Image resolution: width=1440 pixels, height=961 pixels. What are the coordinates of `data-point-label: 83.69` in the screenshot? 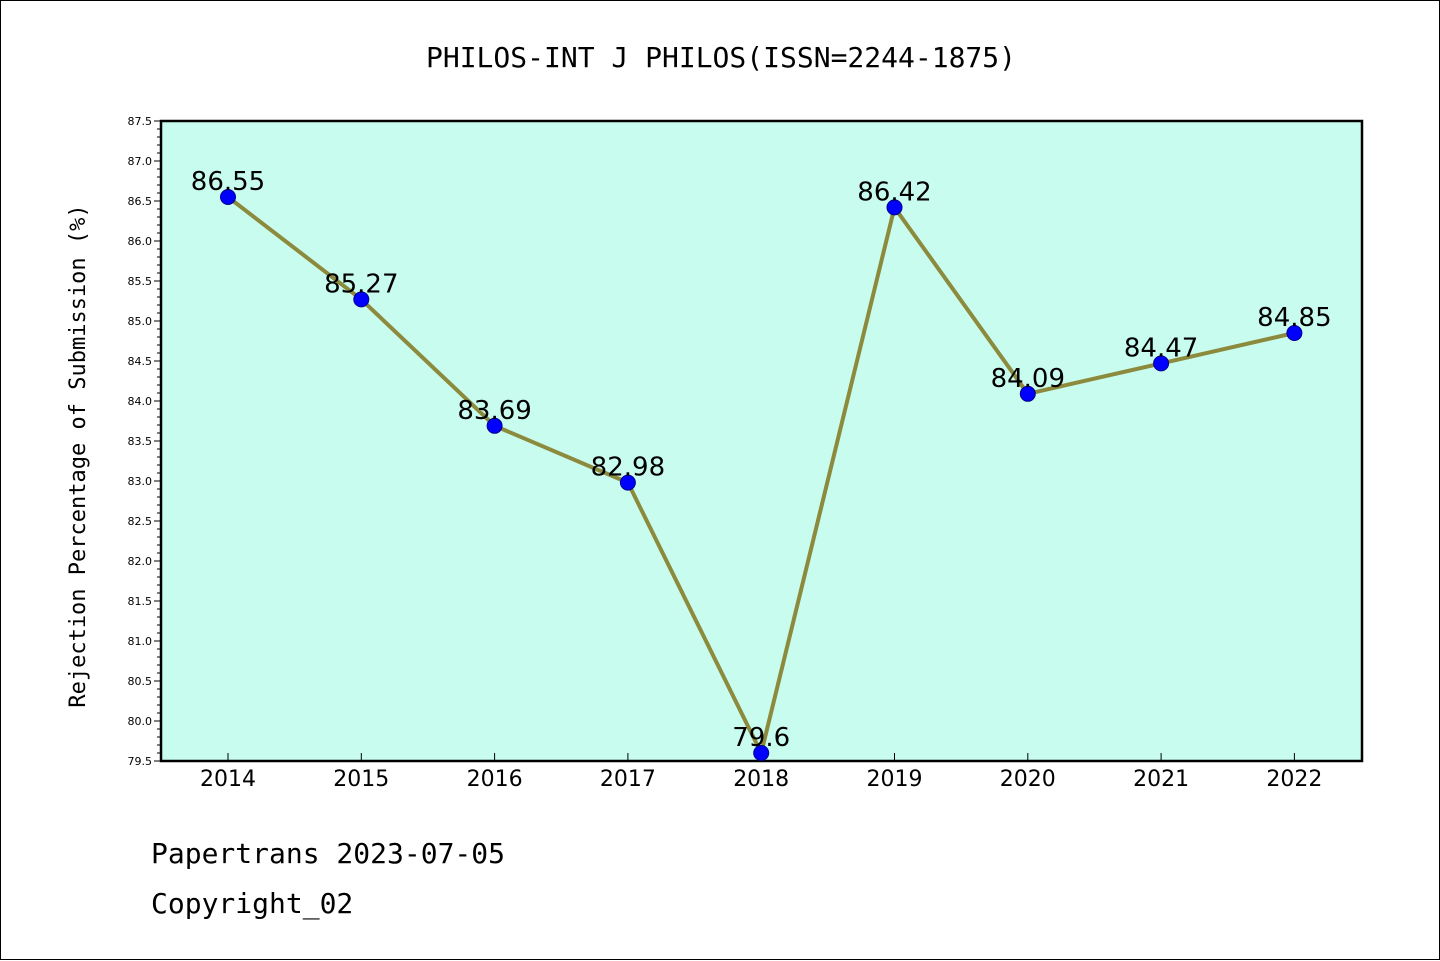 It's located at (494, 411).